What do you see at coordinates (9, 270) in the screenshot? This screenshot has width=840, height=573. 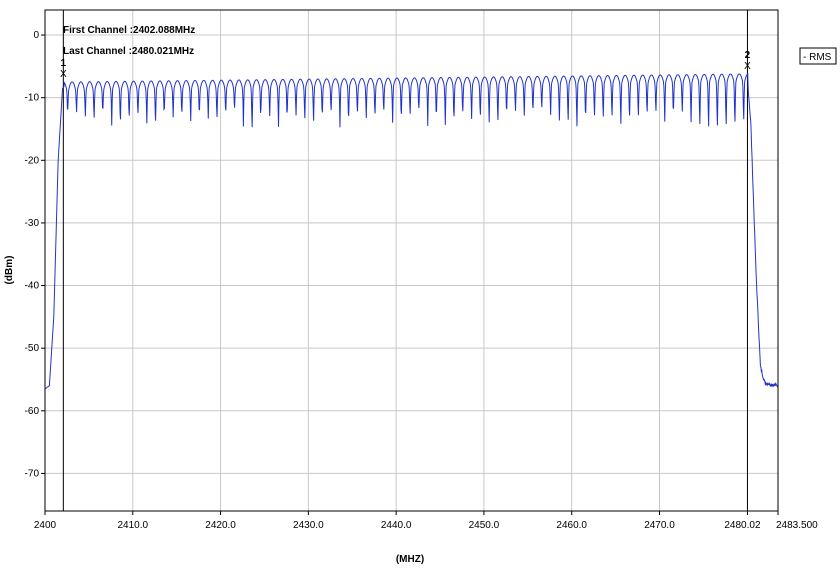 I see `y-axis-title: (dBm)` at bounding box center [9, 270].